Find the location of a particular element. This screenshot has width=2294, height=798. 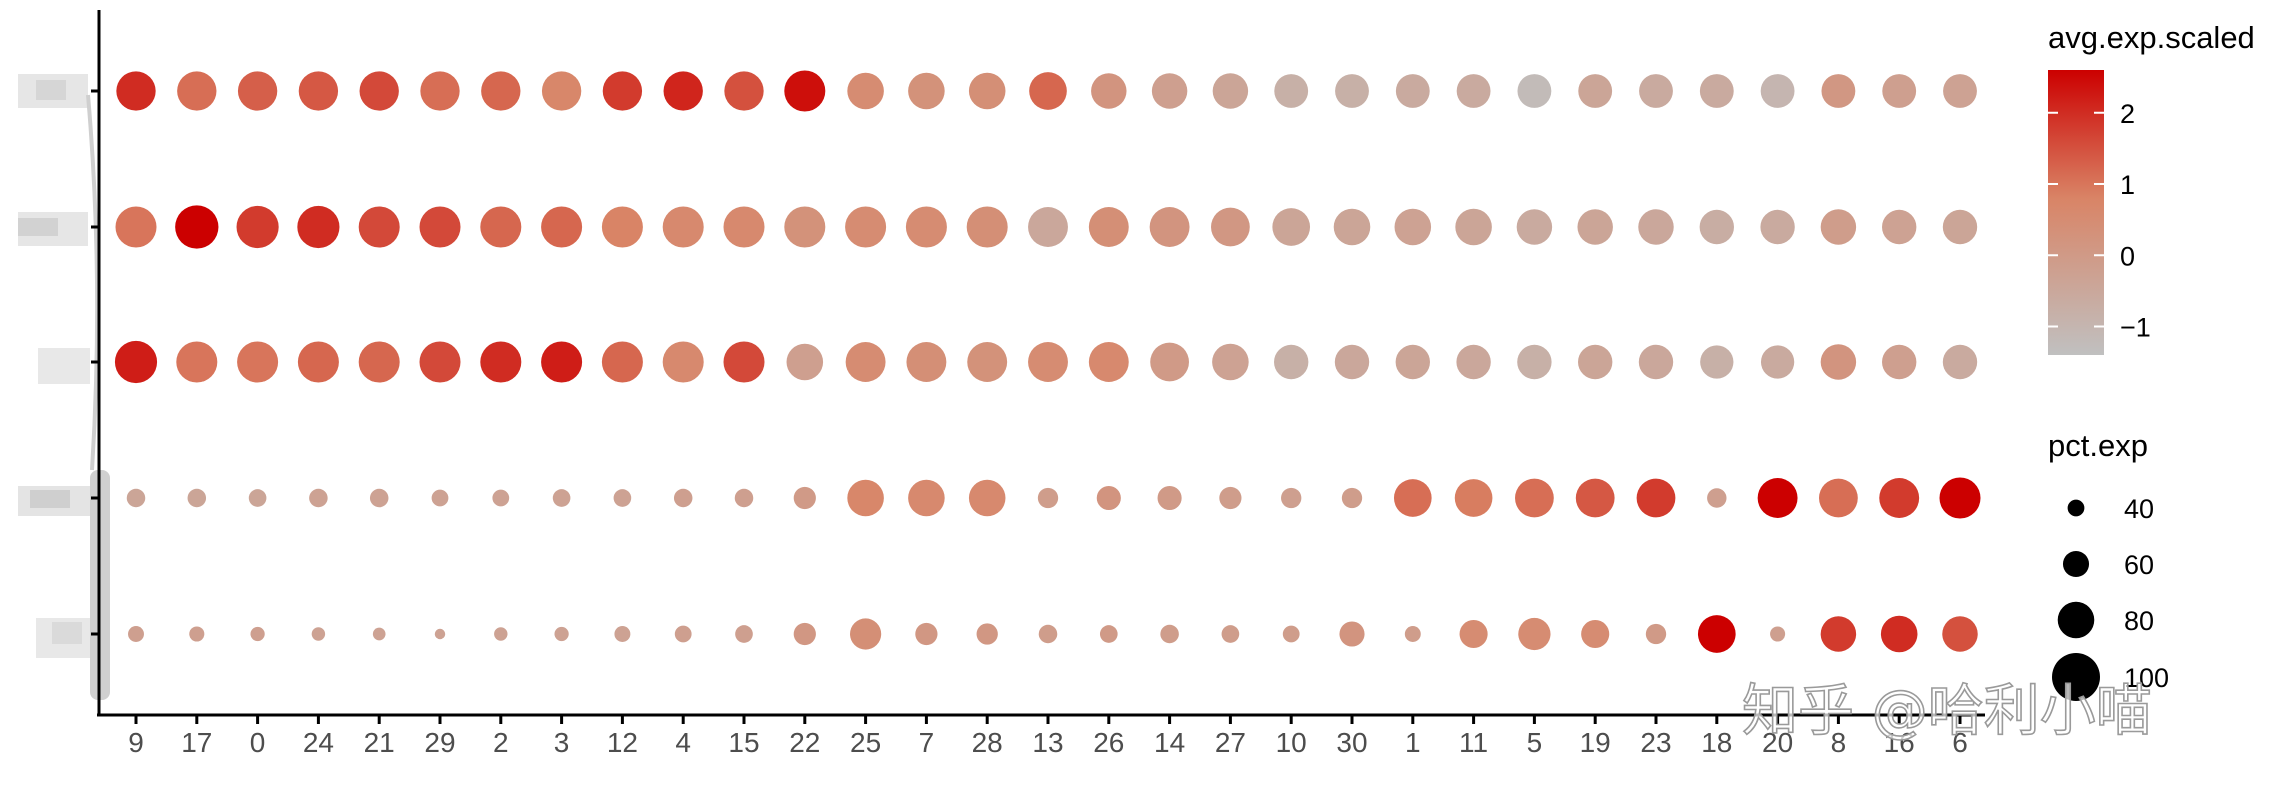

x-tick-label: 1 is located at coordinates (1413, 742).